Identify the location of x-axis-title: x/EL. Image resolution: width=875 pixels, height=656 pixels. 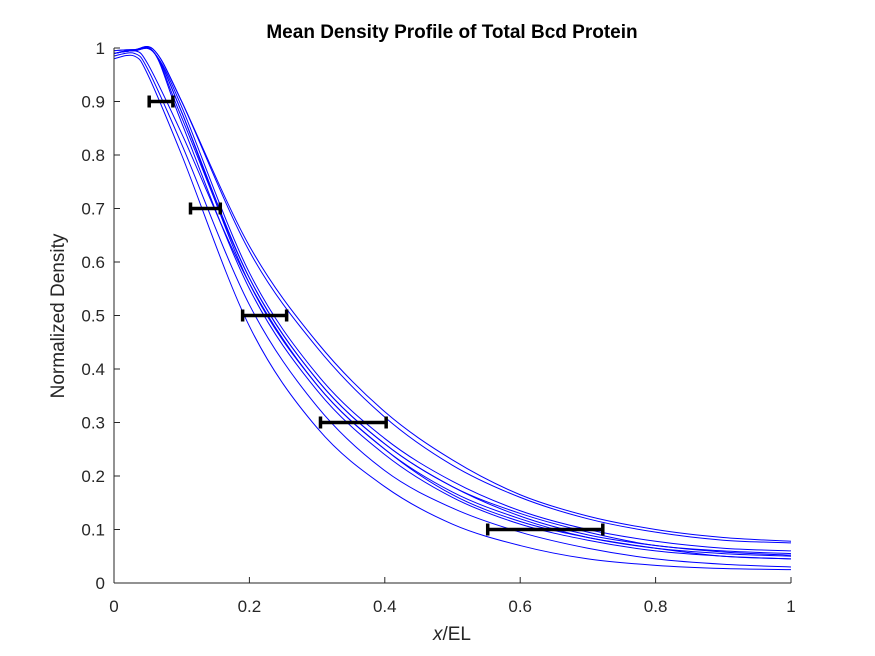
(451, 634).